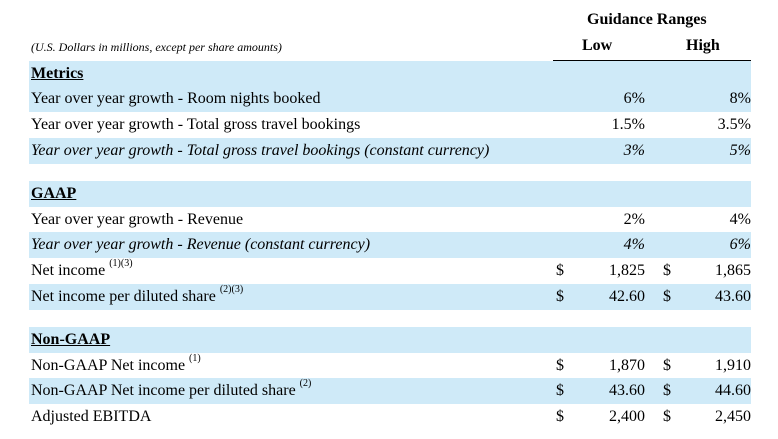  I want to click on high-value: 4%, so click(740, 219).